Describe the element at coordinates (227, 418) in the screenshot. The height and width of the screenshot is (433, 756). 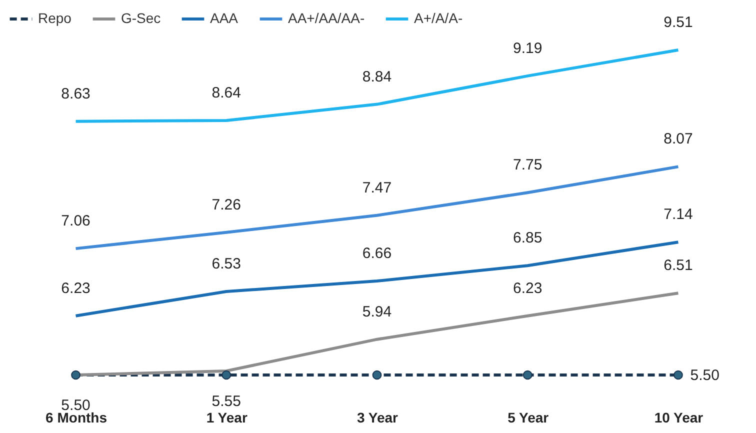
I see `x-tick-label: 1 Year` at that location.